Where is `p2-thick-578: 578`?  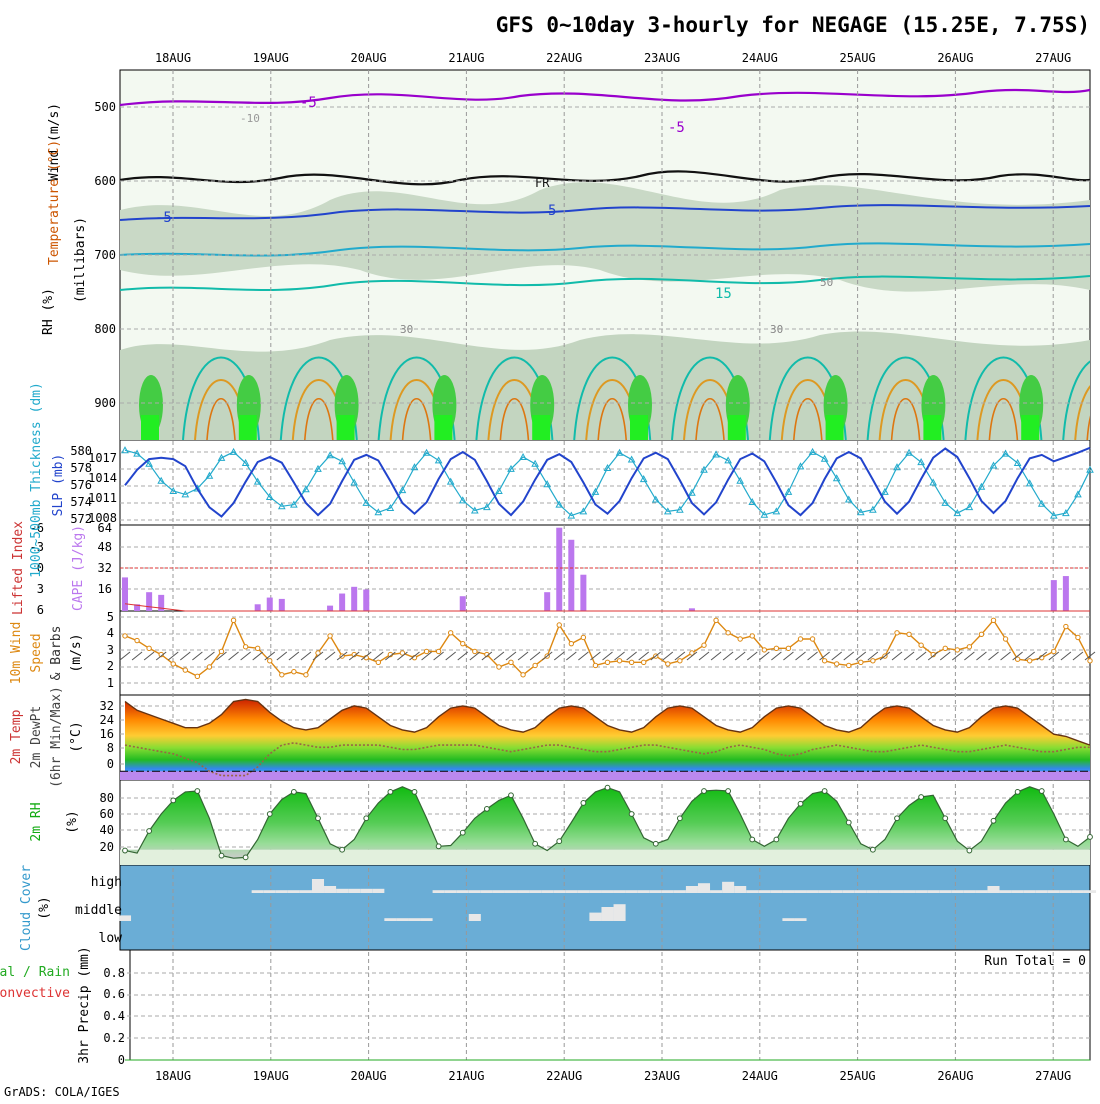 p2-thick-578: 578 is located at coordinates (81, 468).